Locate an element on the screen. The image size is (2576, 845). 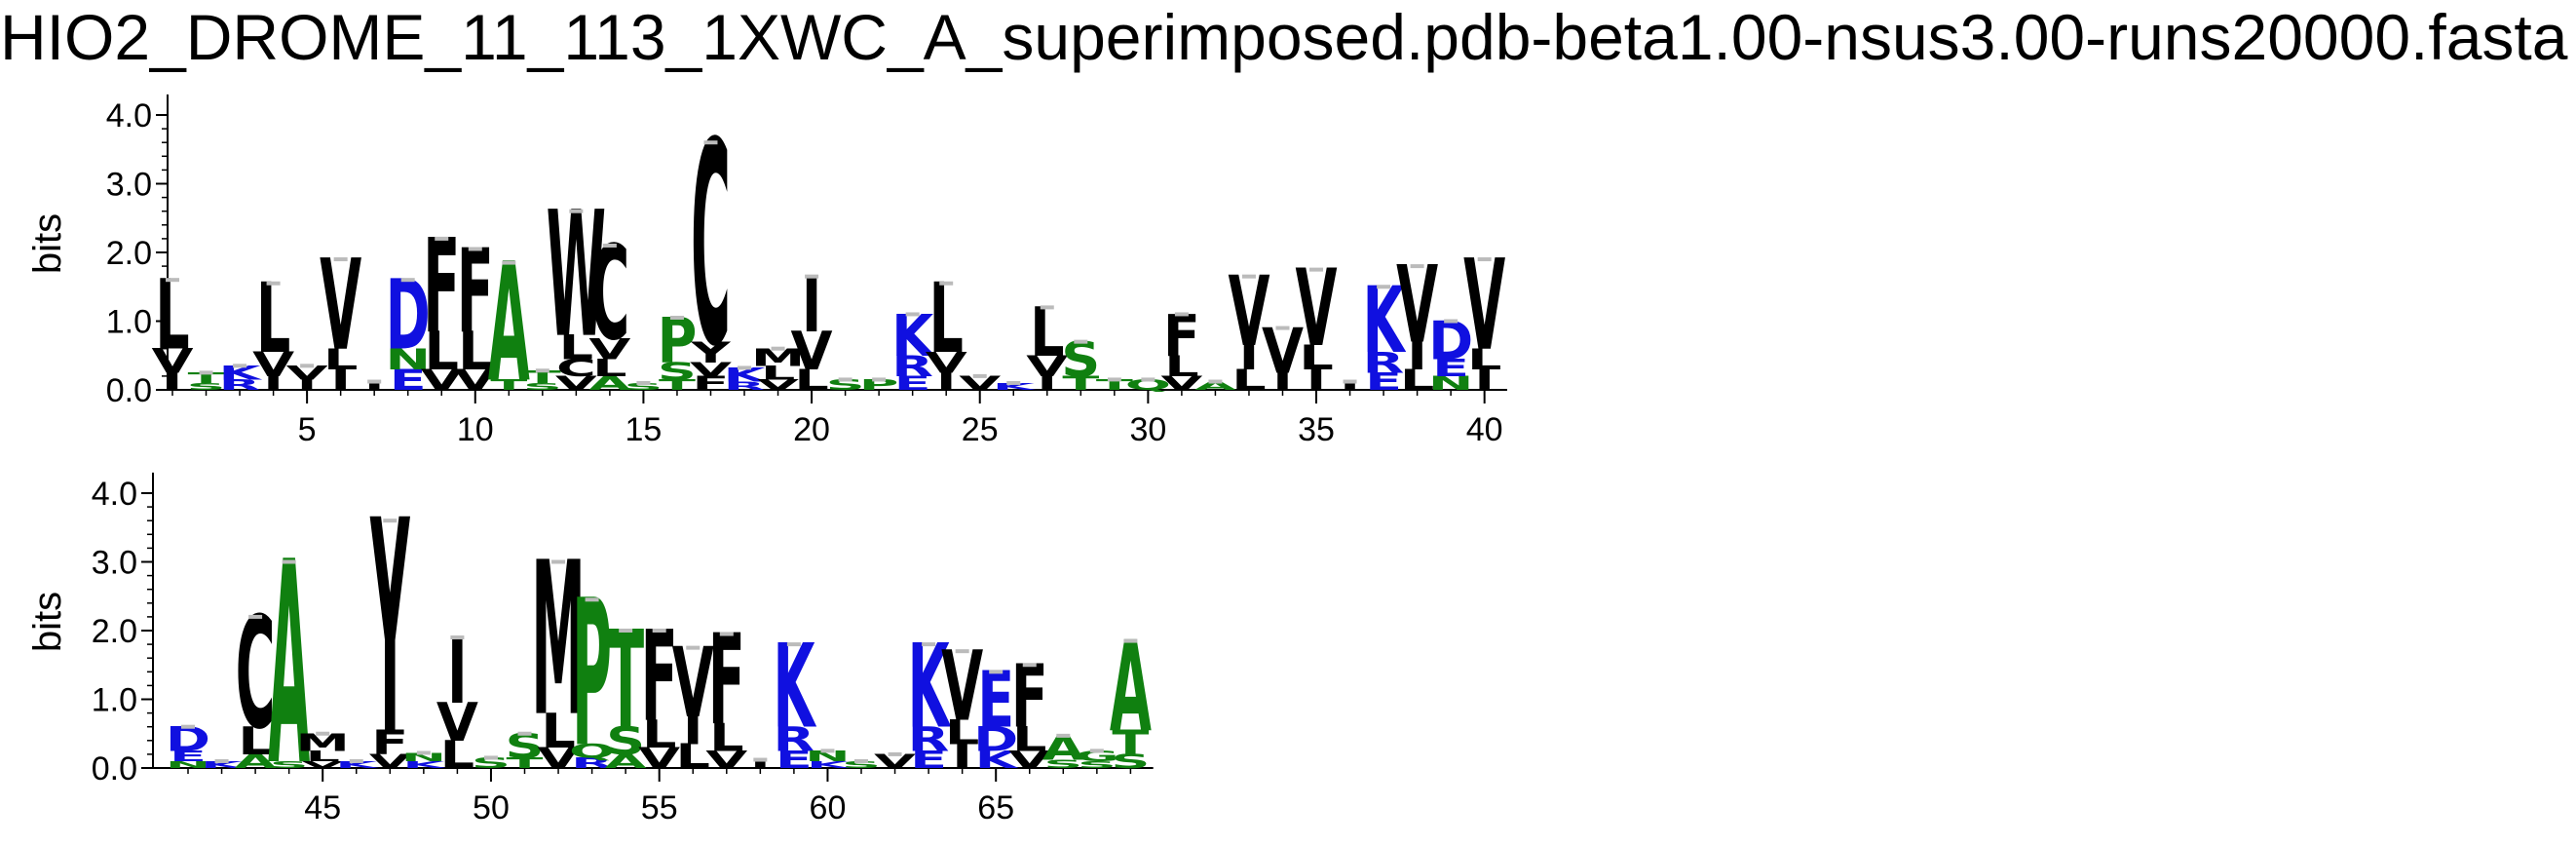
x-tick-label: 25 is located at coordinates (980, 429).